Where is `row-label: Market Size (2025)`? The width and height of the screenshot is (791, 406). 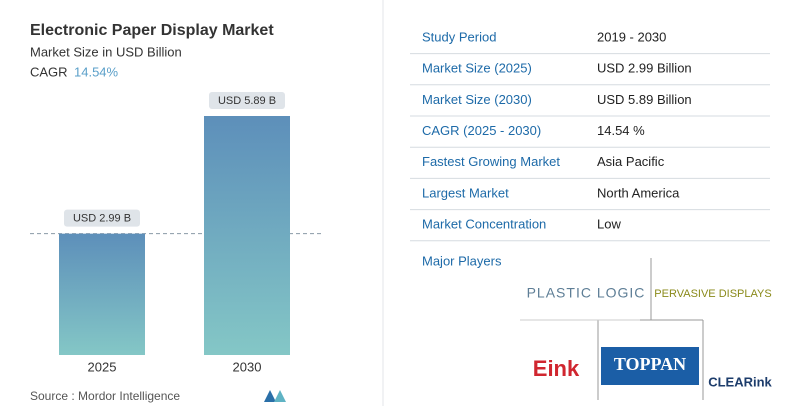
row-label: Market Size (2025) is located at coordinates (477, 68).